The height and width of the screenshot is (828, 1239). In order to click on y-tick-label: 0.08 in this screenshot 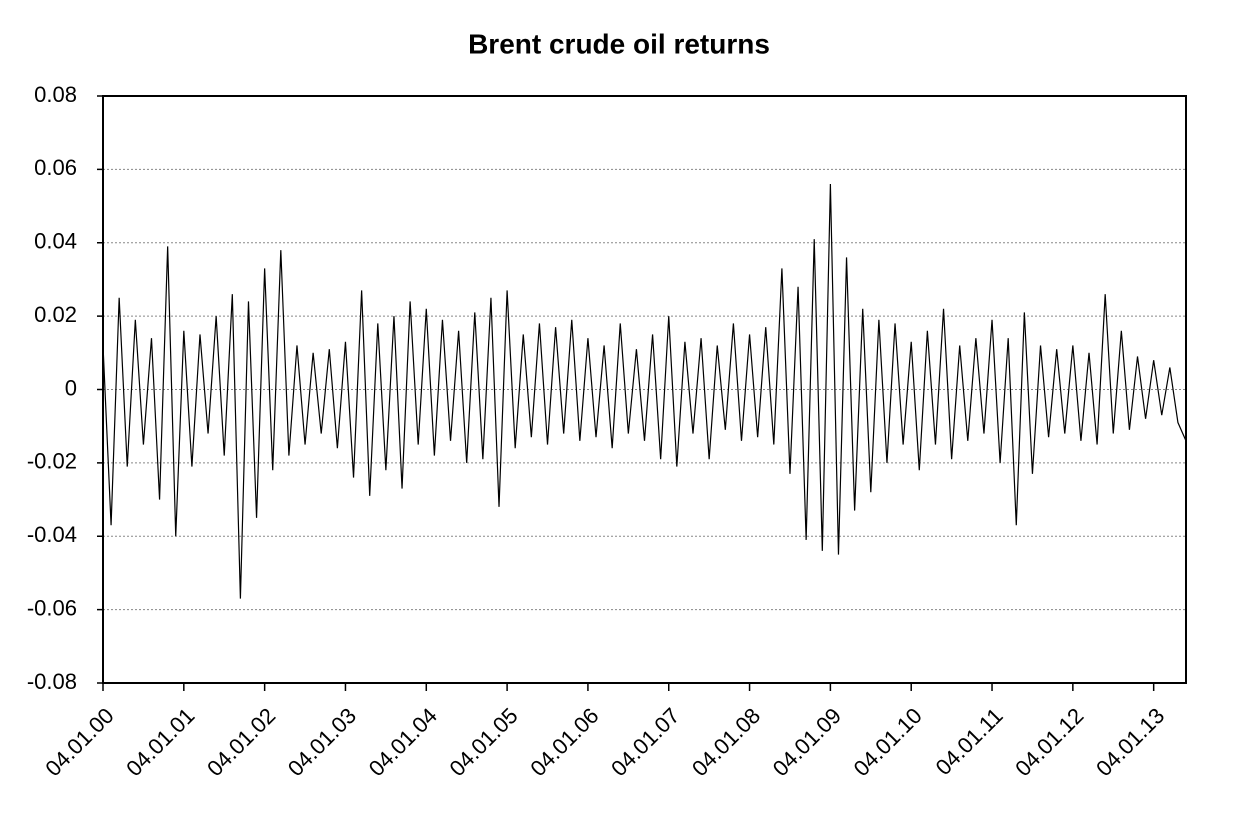, I will do `click(55, 94)`.